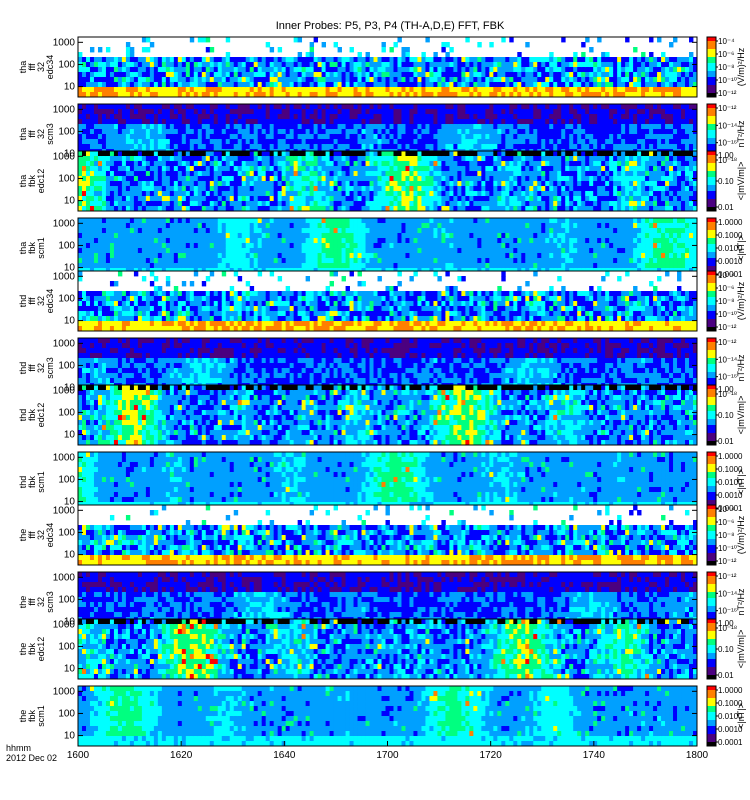 The image size is (750, 800). I want to click on x-axis-label: hhmm, so click(18, 748).